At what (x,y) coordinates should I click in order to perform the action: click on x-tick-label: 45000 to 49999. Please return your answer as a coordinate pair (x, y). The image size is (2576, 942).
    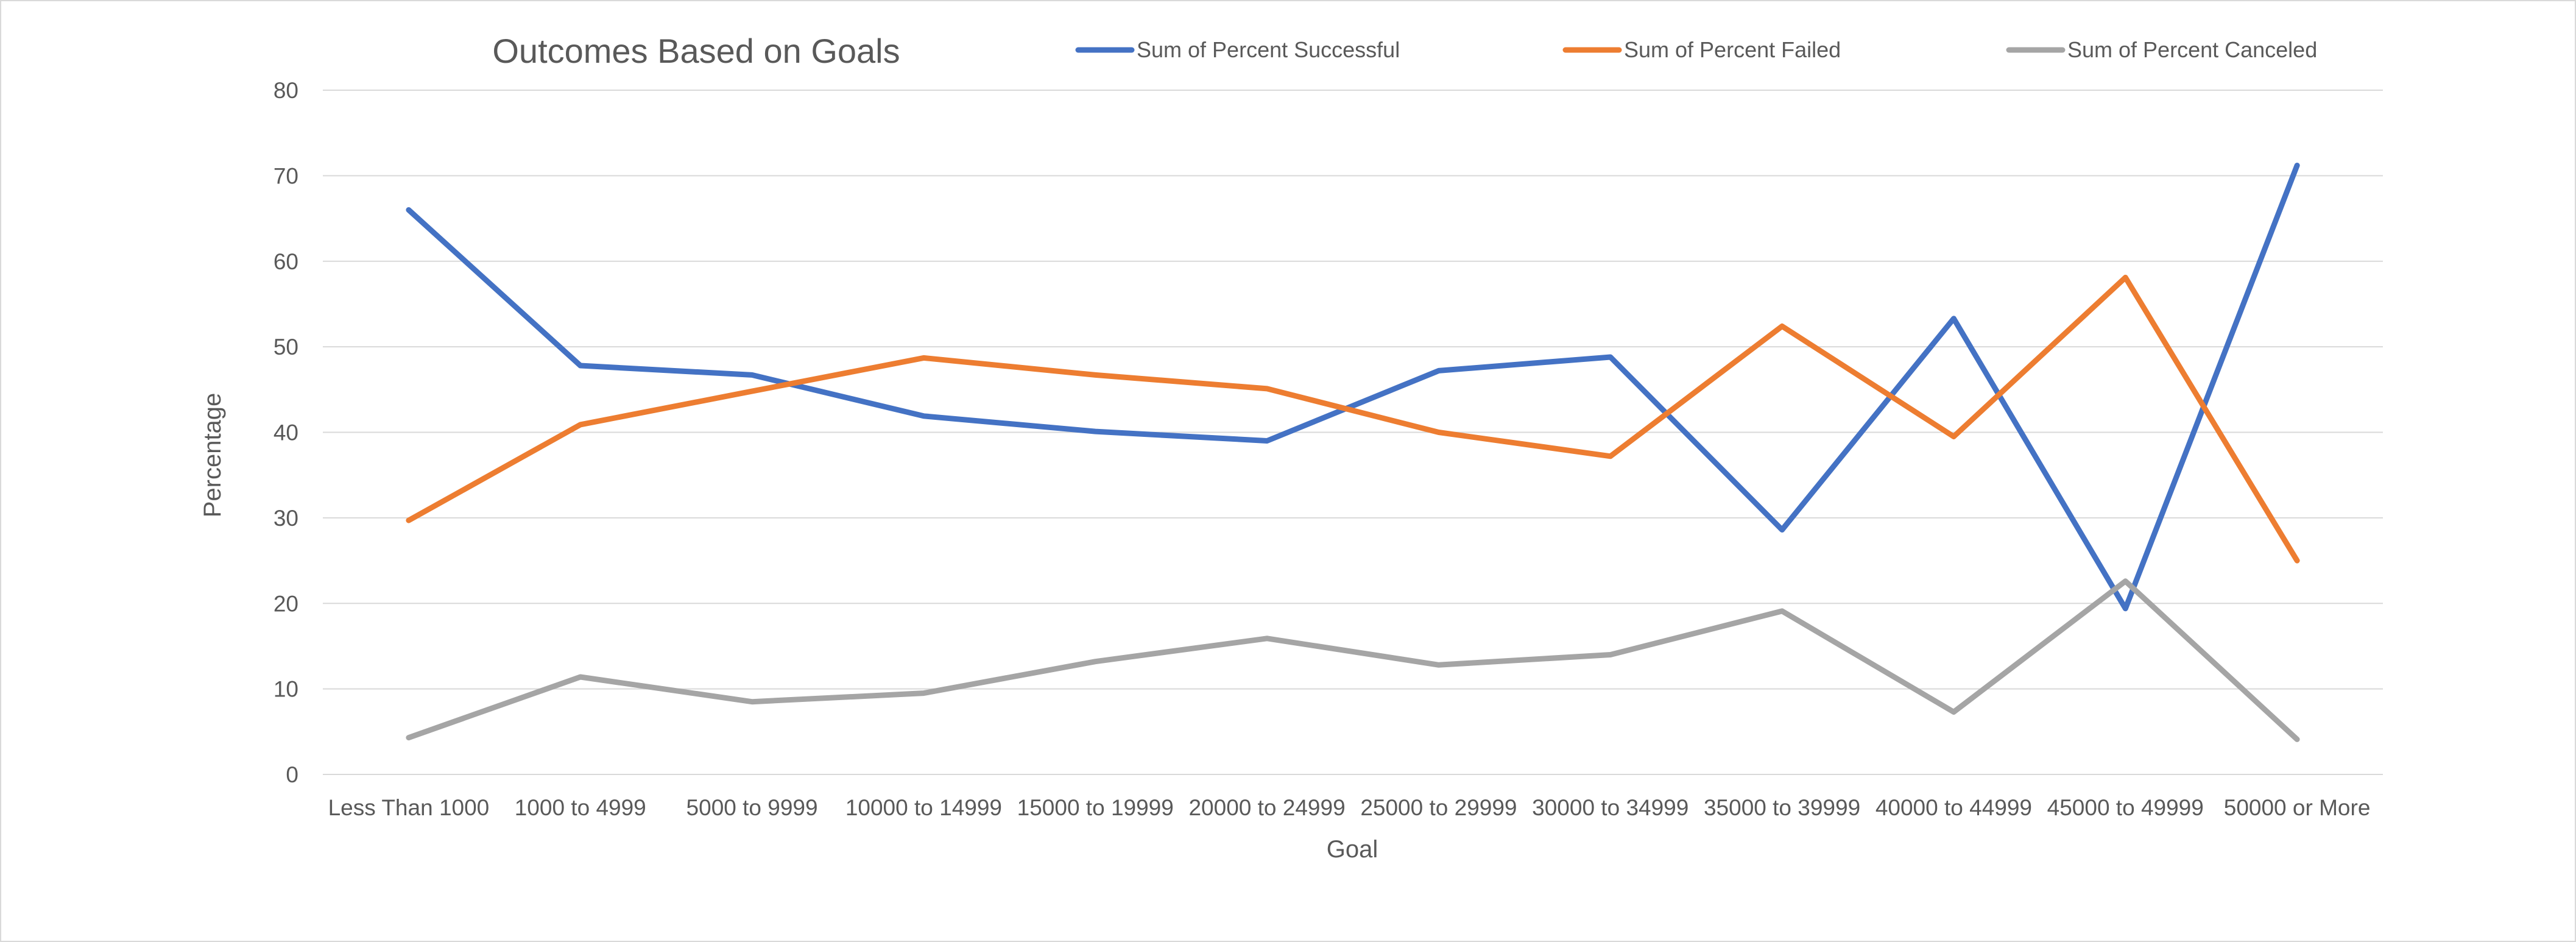
    Looking at the image, I should click on (2125, 807).